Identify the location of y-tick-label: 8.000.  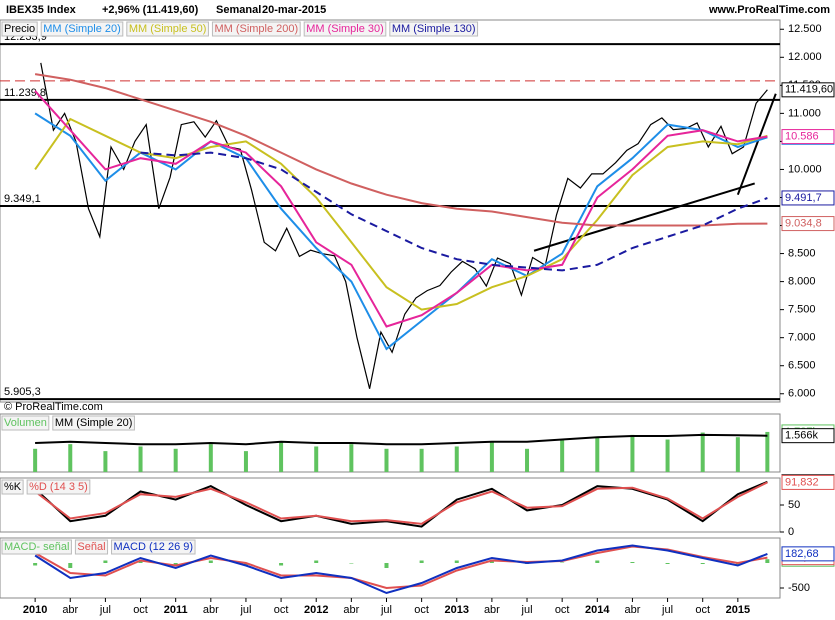
(802, 282).